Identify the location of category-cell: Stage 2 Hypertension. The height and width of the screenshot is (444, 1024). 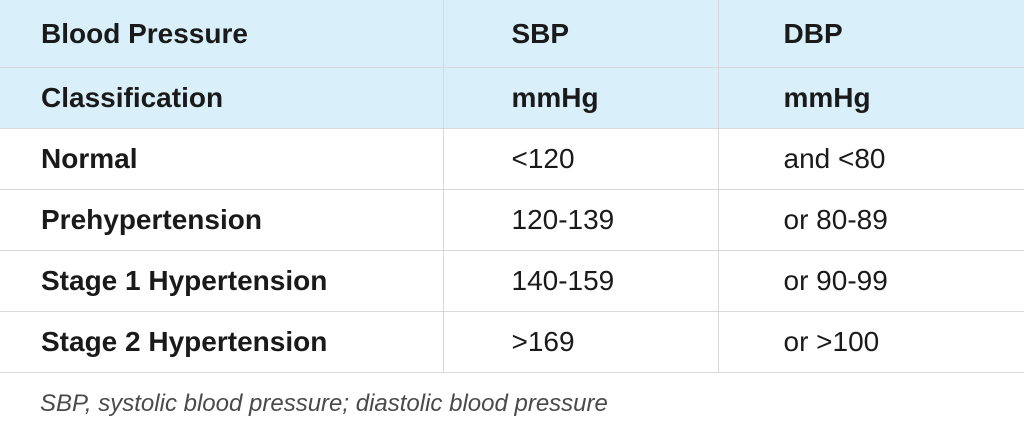
(222, 342).